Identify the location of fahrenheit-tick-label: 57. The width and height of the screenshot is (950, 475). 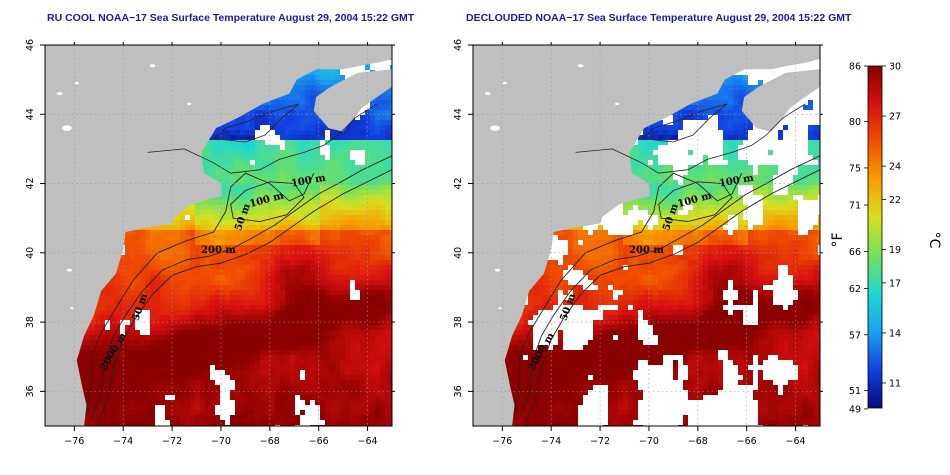
(855, 335).